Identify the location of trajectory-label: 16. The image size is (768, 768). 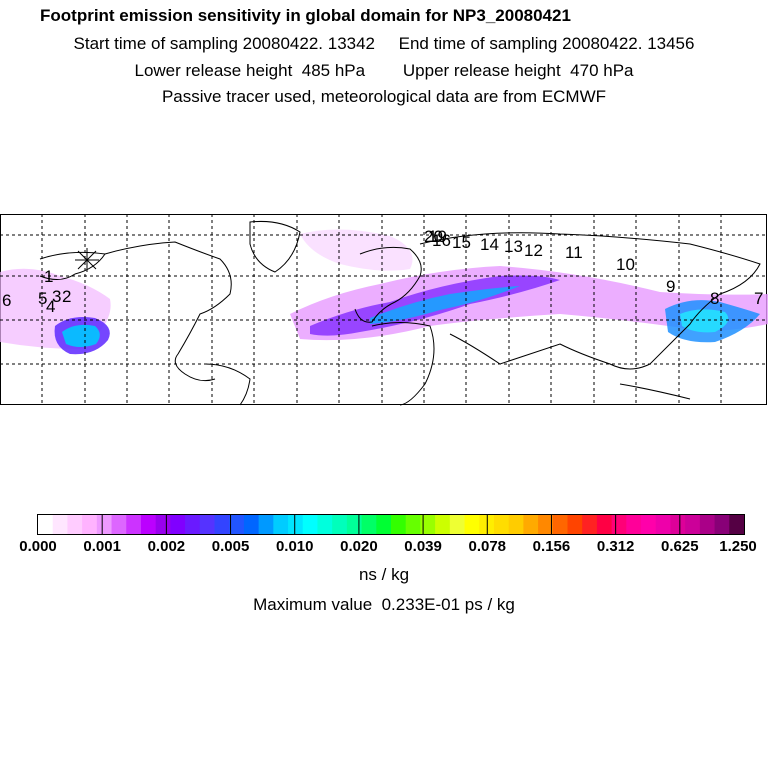
(441, 240).